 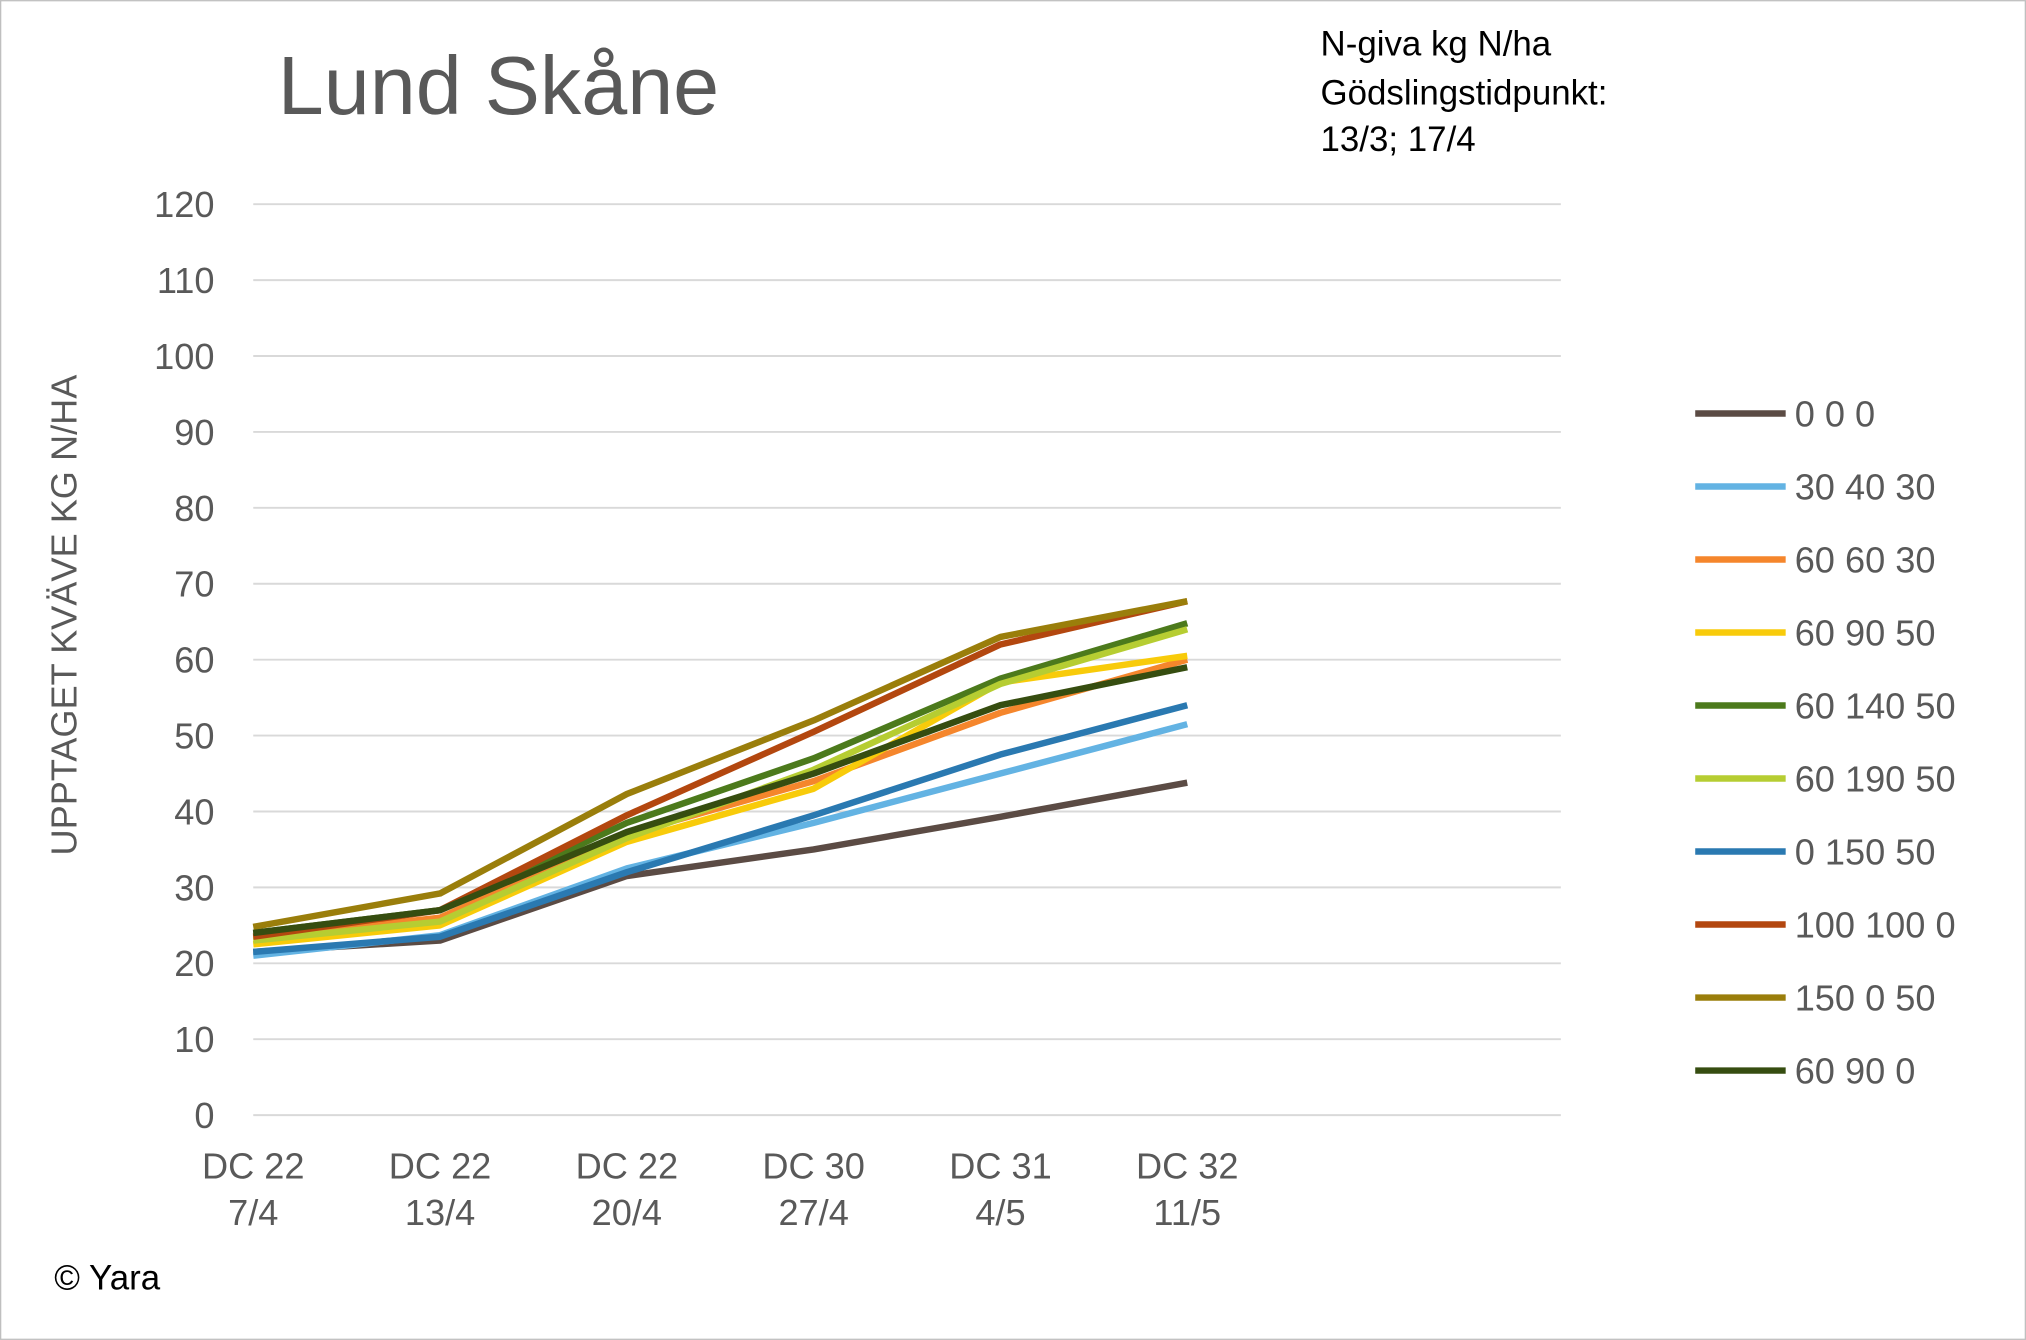 What do you see at coordinates (253, 1189) in the screenshot?
I see `x-tick-label: DC 22 7/4` at bounding box center [253, 1189].